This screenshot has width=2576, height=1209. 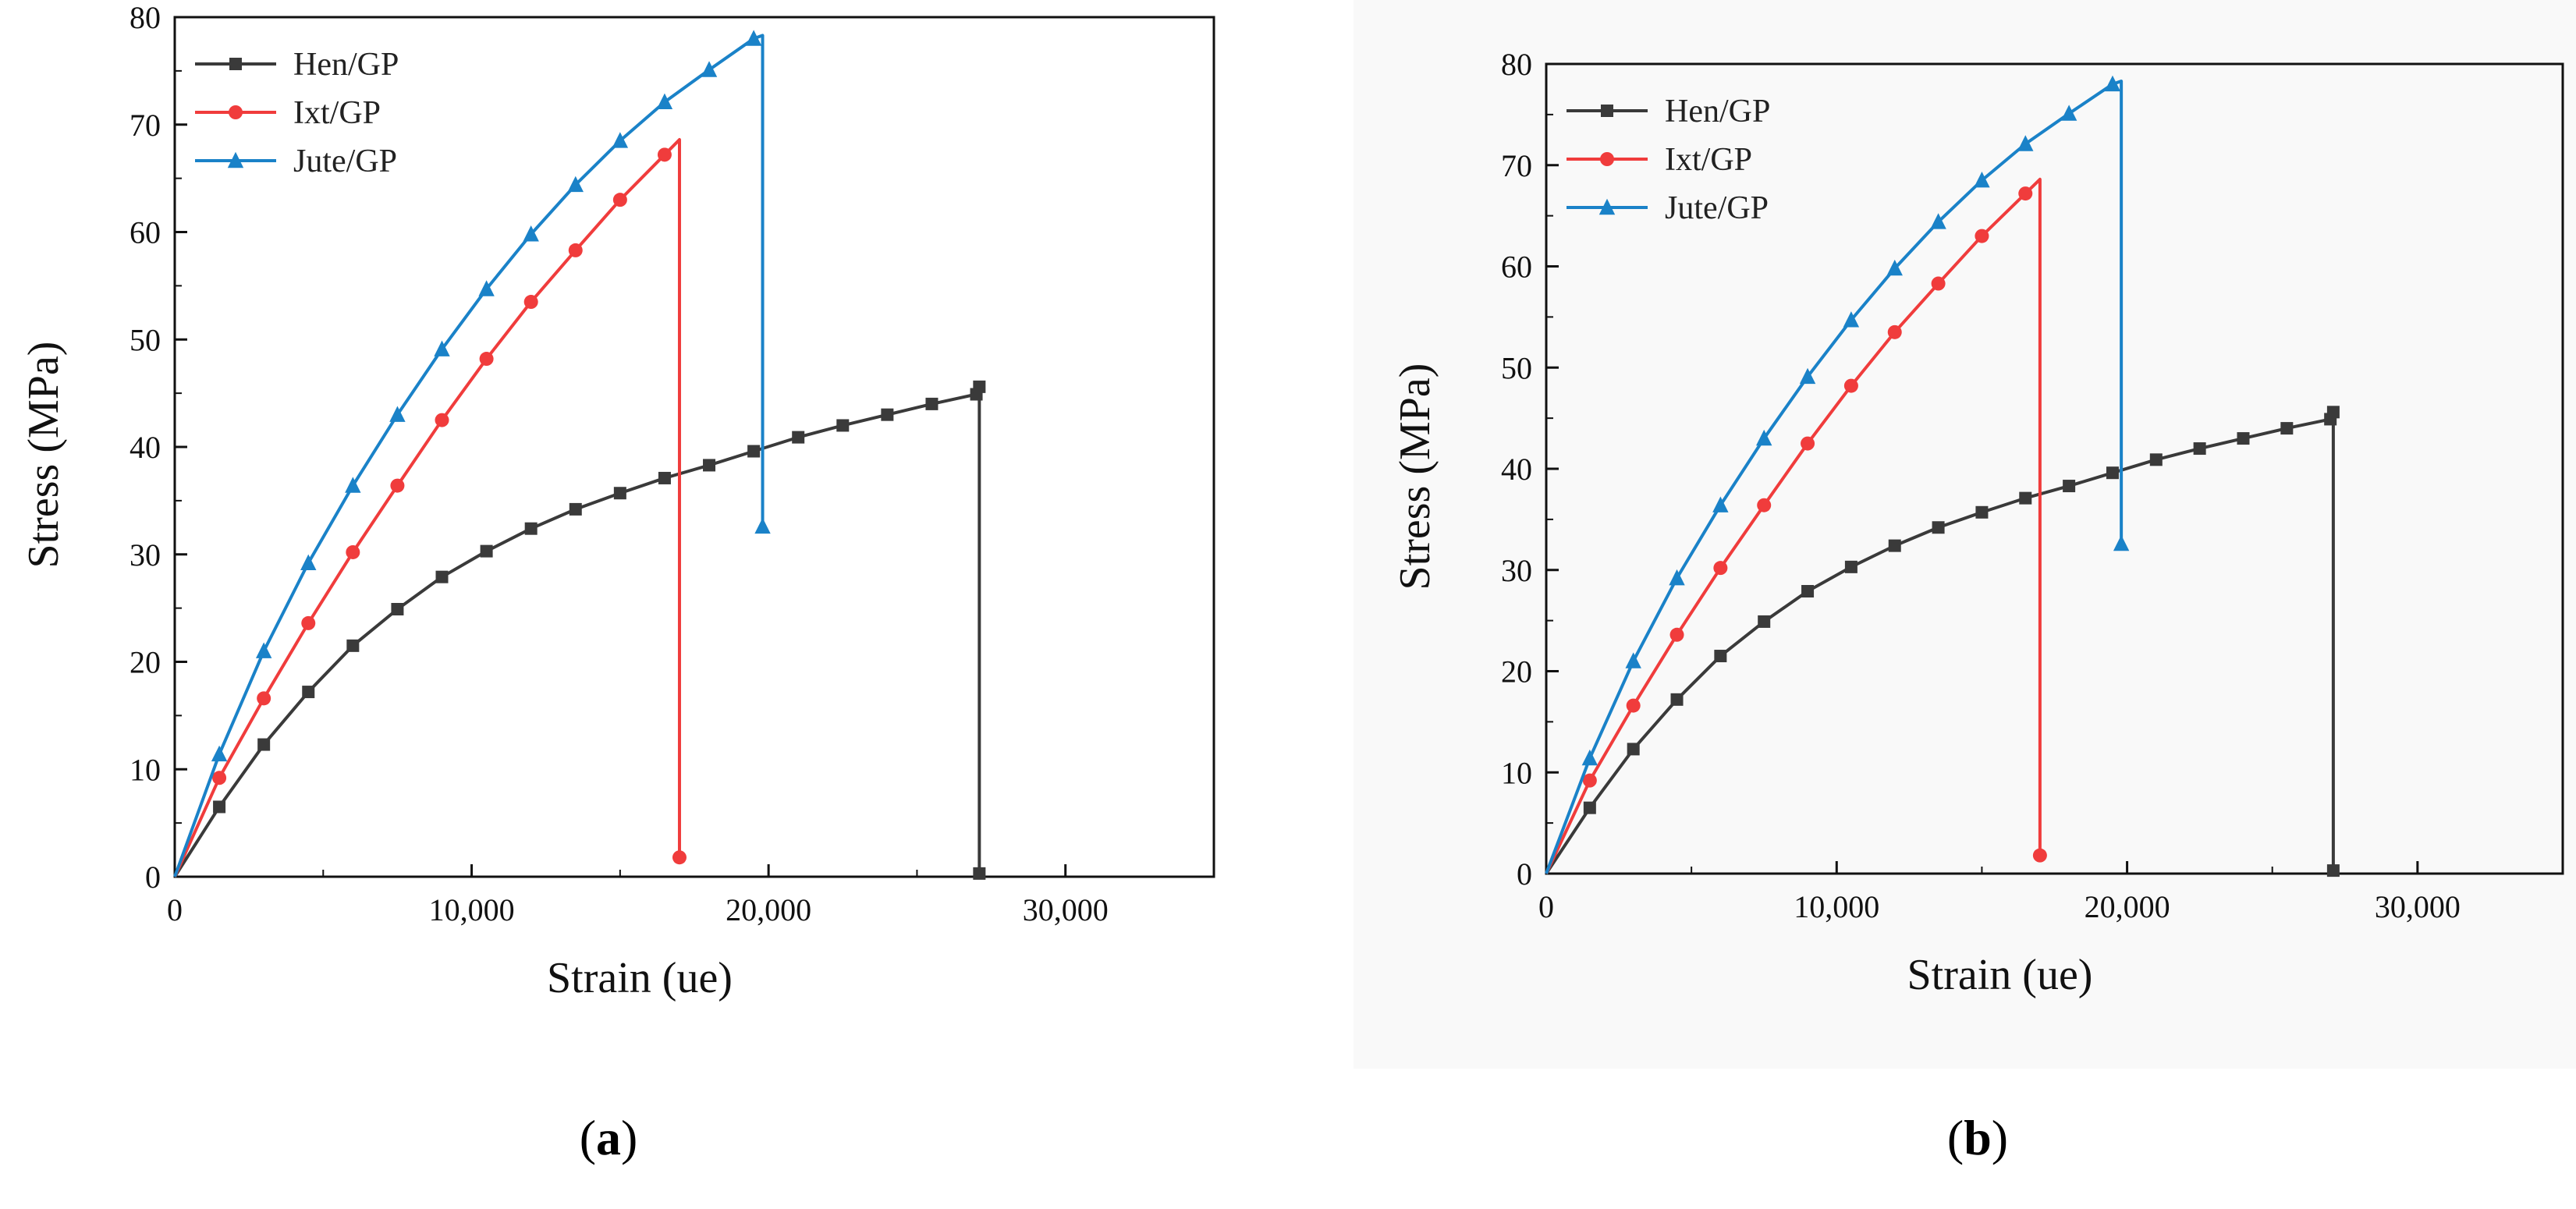 I want to click on x-tick-label: 30,000, so click(x=1066, y=910).